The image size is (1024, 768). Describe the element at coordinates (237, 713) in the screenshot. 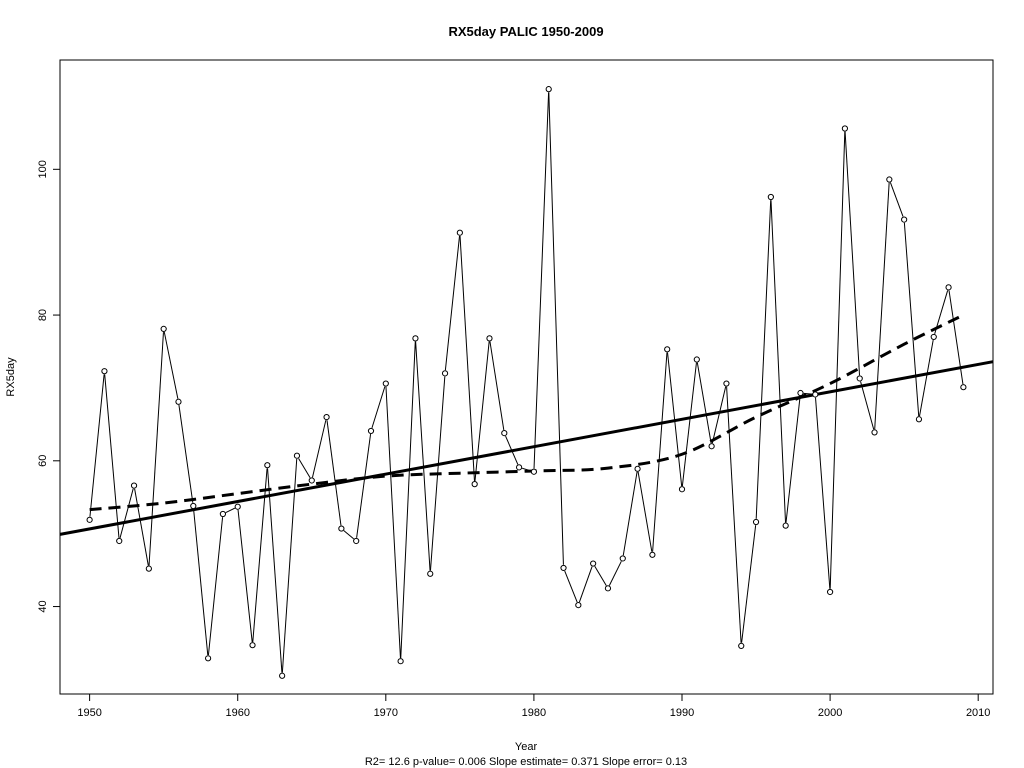

I see `x-tick-label: 1960` at that location.